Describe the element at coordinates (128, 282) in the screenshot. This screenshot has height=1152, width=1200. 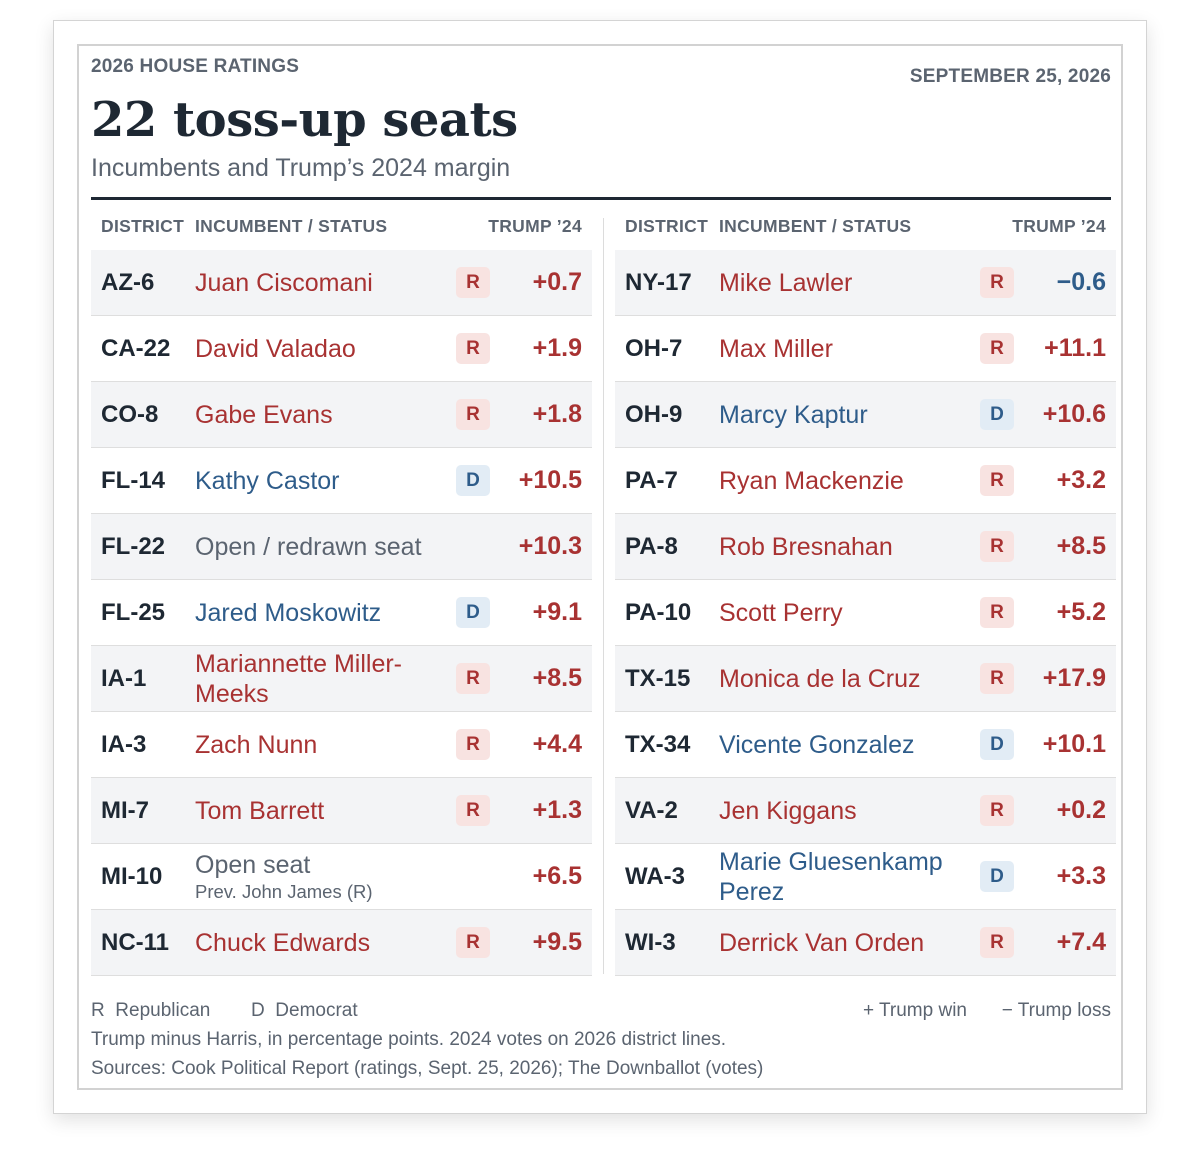
I see `district-cell: AZ-6` at that location.